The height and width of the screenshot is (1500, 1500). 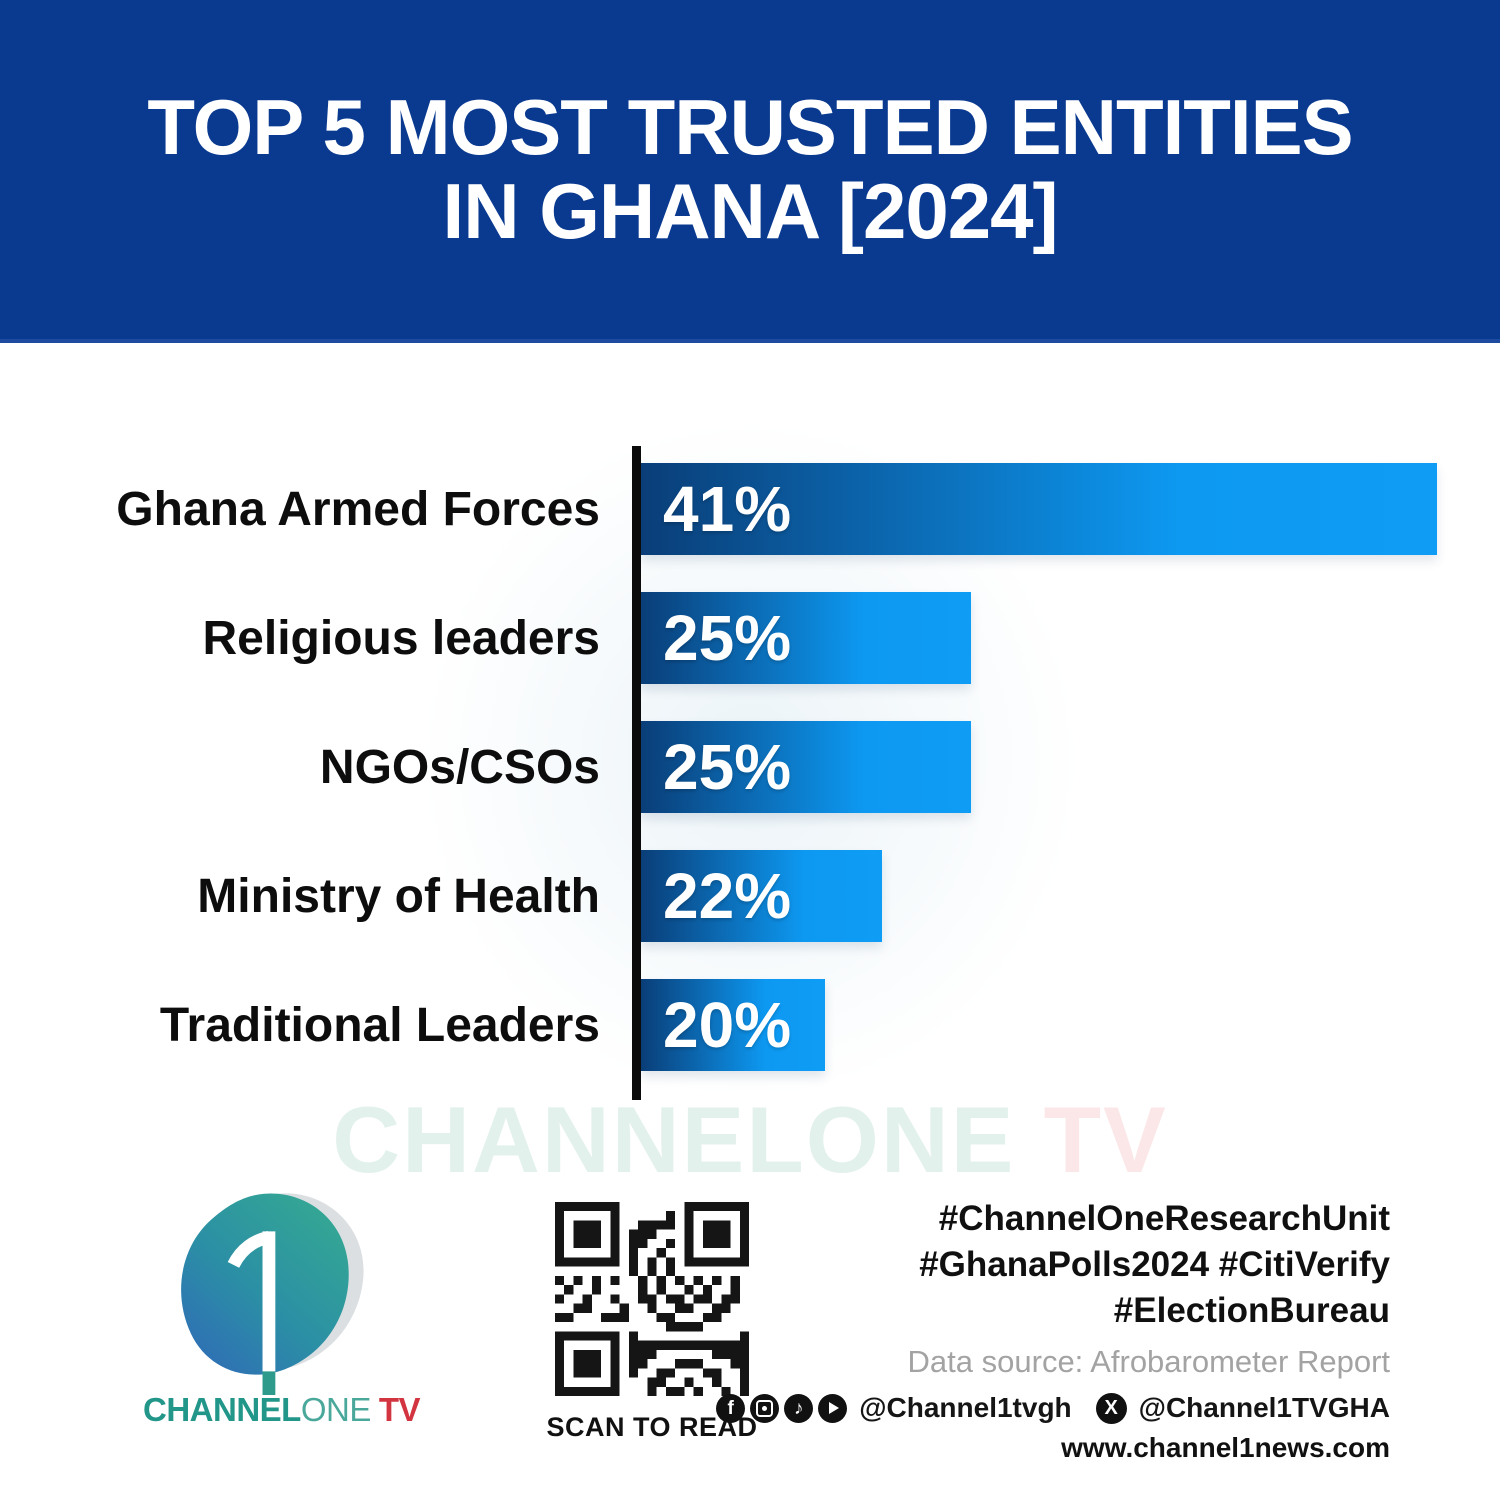 I want to click on instagram-lens-dot, so click(x=765, y=1408).